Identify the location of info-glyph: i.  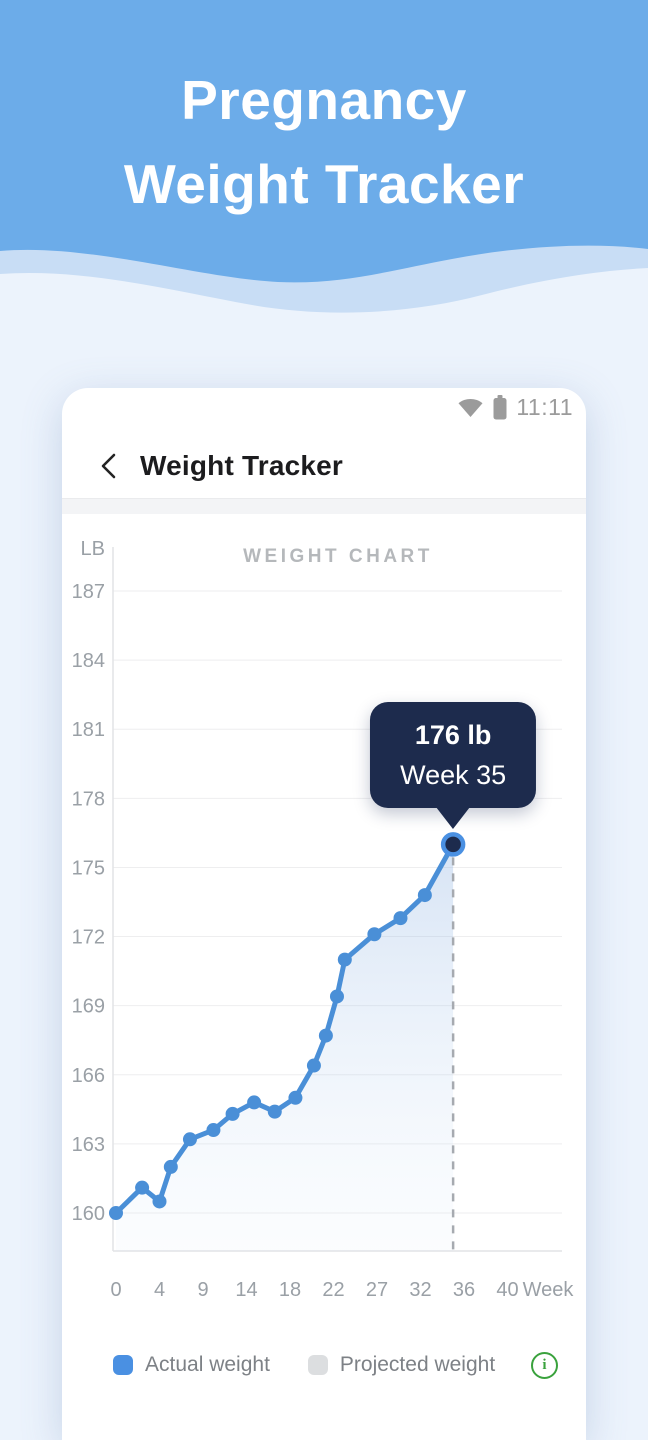
(544, 1364).